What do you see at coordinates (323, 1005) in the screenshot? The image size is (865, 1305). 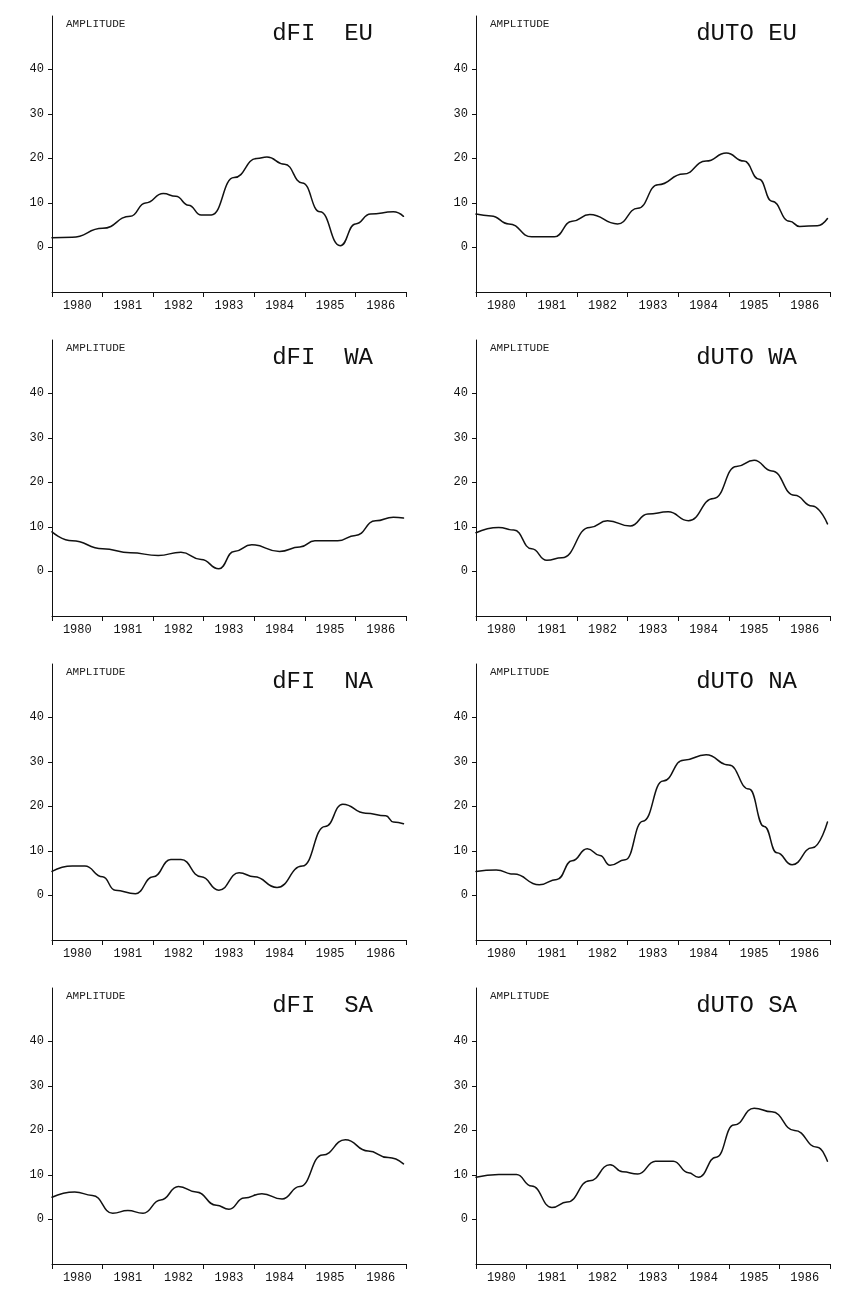 I see `chart-title: dFI SA` at bounding box center [323, 1005].